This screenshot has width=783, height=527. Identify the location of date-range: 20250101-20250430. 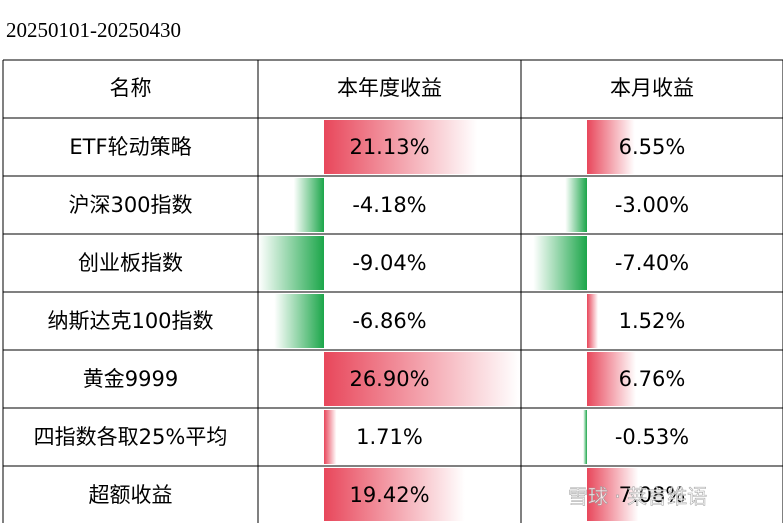
(93, 30).